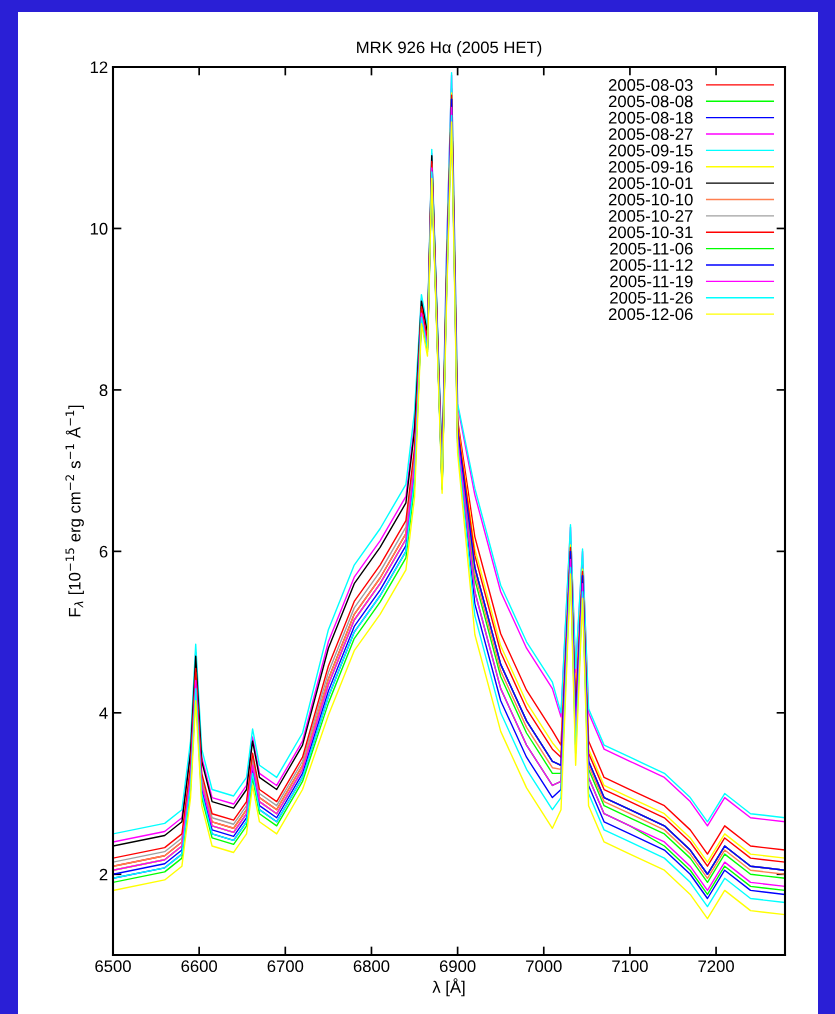 This screenshot has height=1014, width=835. What do you see at coordinates (99, 228) in the screenshot?
I see `y-tick-label: 10` at bounding box center [99, 228].